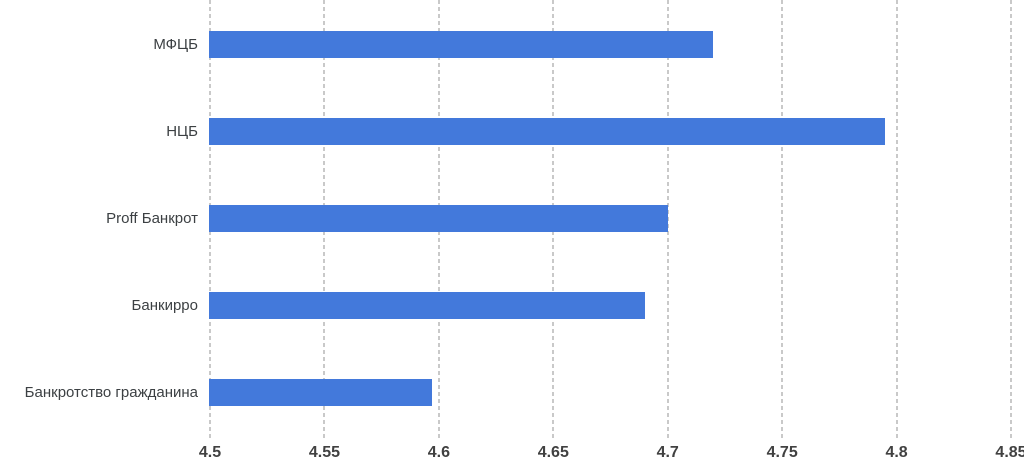 This screenshot has height=465, width=1024. What do you see at coordinates (553, 452) in the screenshot?
I see `tick-label: 4.65` at bounding box center [553, 452].